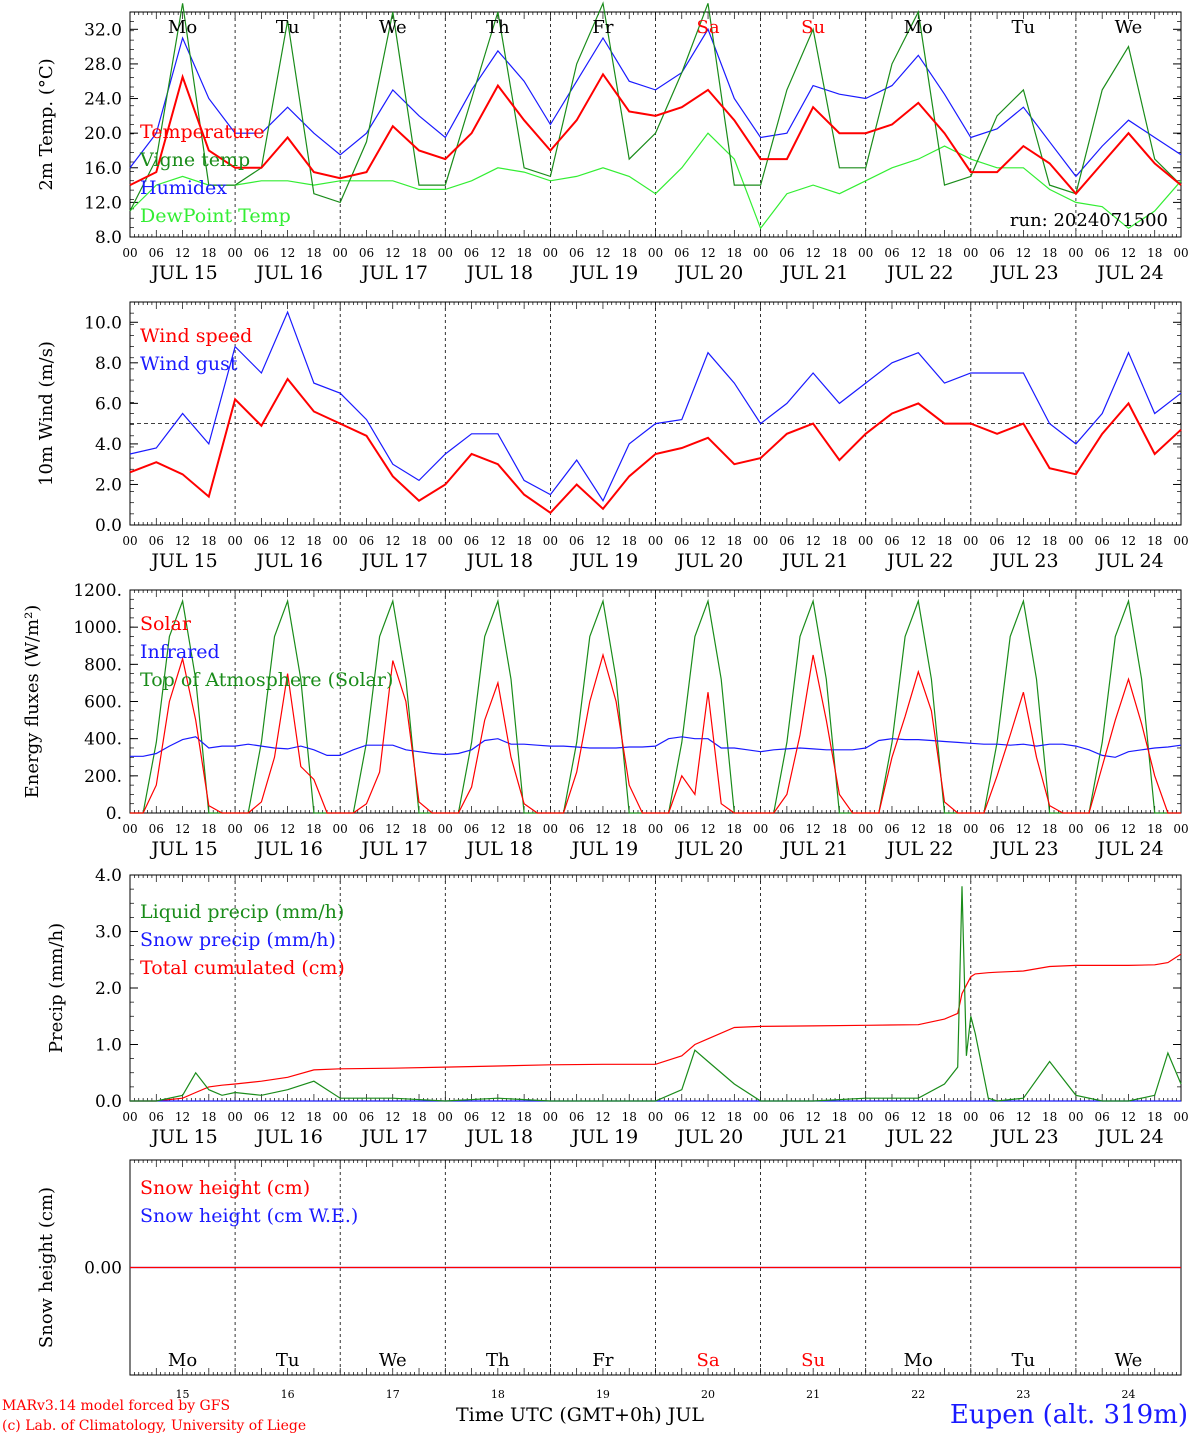  I want to click on date-label: JUL 21, so click(814, 561).